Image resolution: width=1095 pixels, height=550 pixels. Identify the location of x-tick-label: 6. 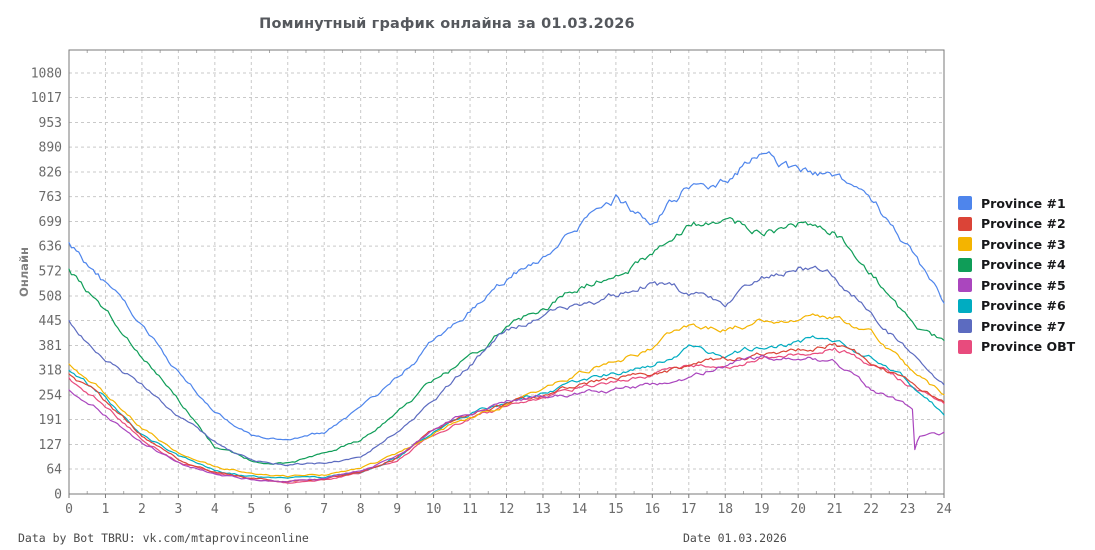
(288, 509).